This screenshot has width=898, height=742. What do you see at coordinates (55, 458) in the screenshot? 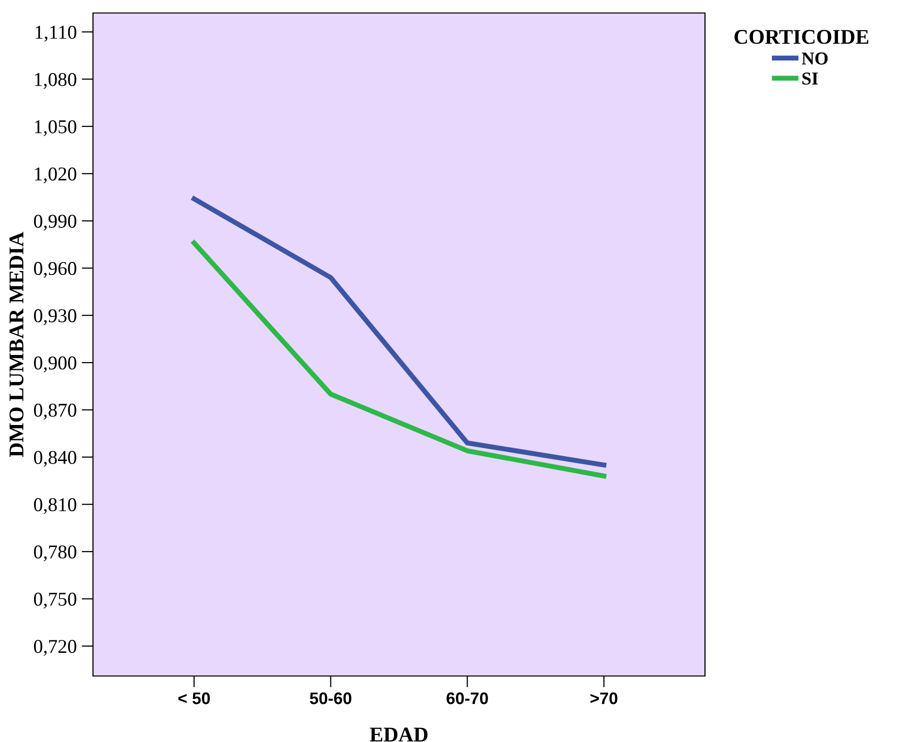
I see `y-tick-label: 0,840` at bounding box center [55, 458].